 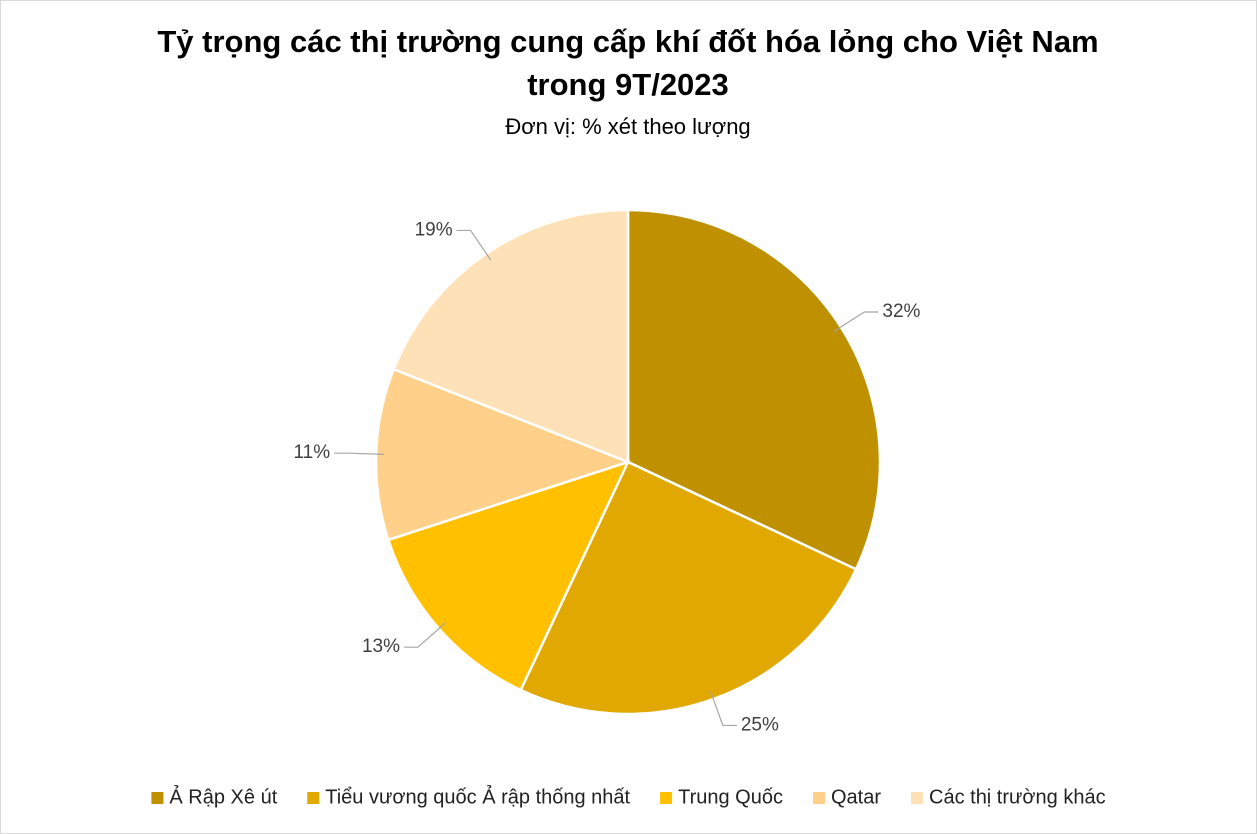 I want to click on data-label: 32%, so click(x=901, y=311).